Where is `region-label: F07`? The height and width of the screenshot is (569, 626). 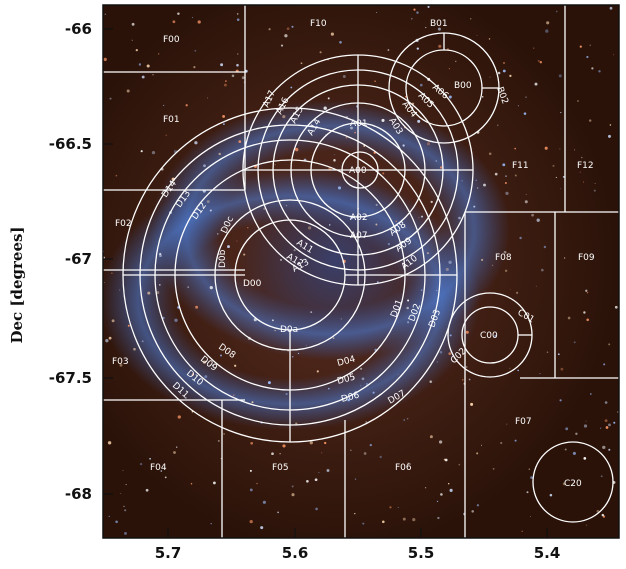 region-label: F07 is located at coordinates (523, 422).